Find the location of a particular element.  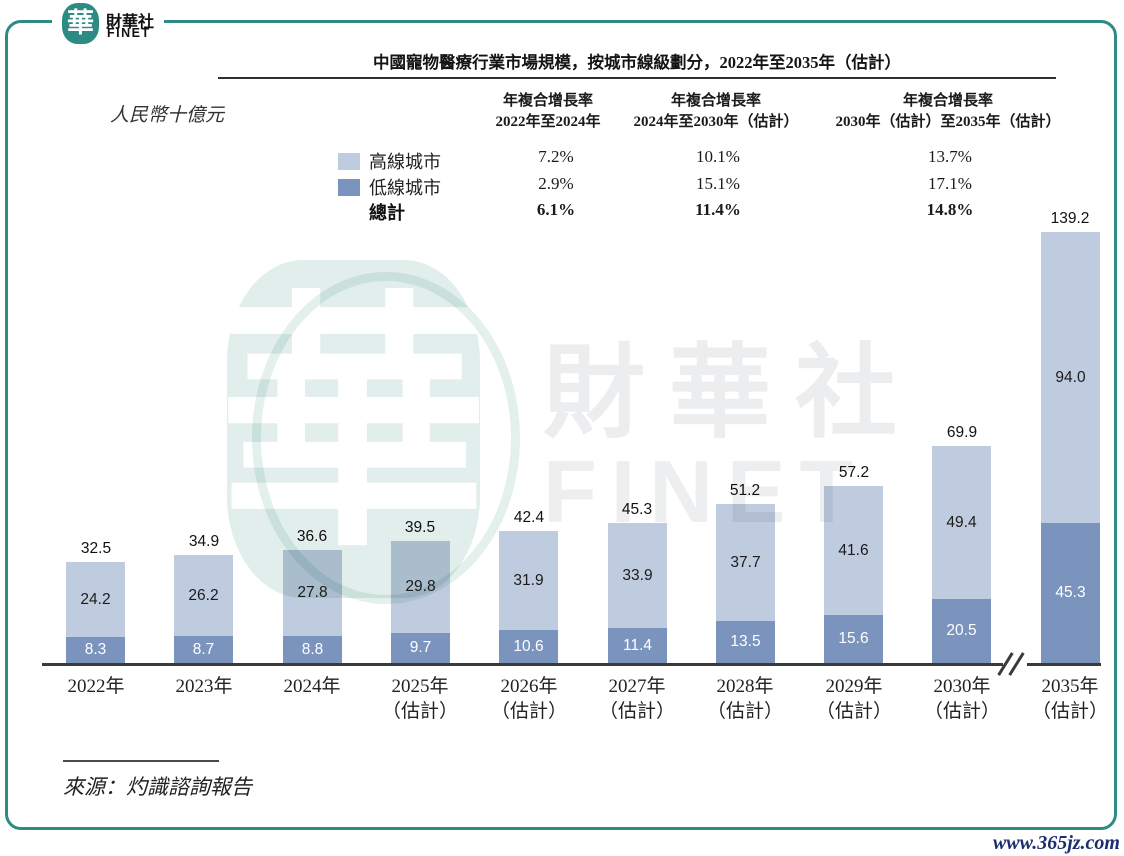

logo-glyph: 華 is located at coordinates (80, 23).